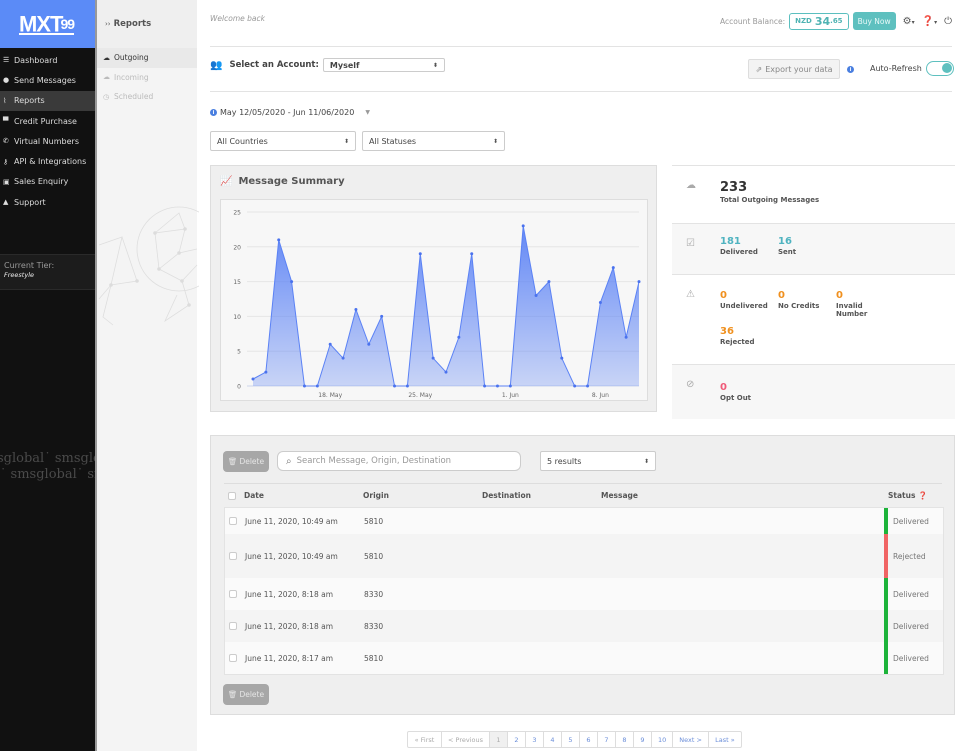 The height and width of the screenshot is (751, 960). Describe the element at coordinates (646, 461) in the screenshot. I see `select-caret-icon: ⬍` at that location.